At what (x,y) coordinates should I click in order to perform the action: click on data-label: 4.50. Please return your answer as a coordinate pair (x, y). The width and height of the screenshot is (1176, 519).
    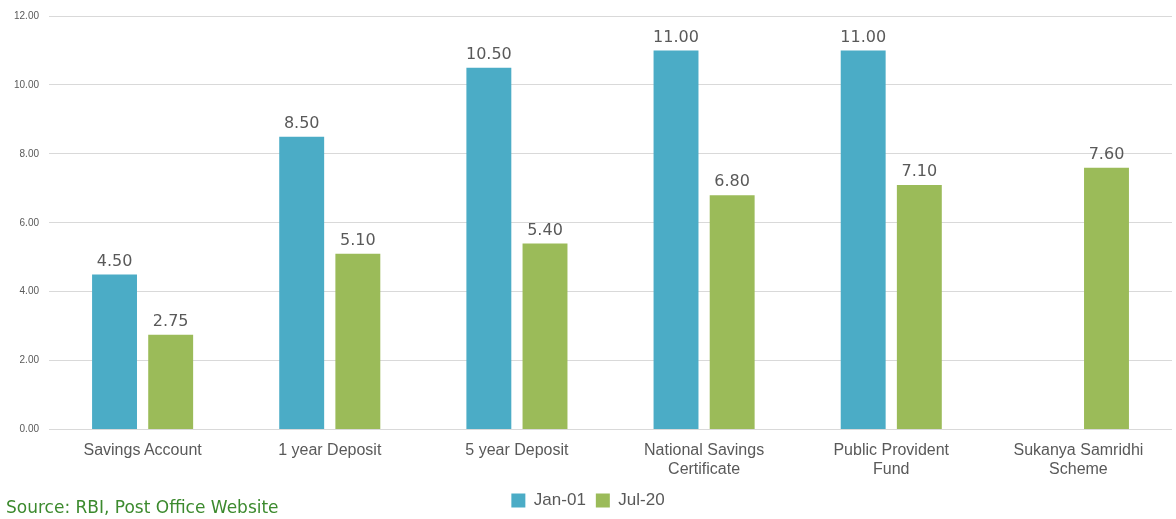
    Looking at the image, I should click on (114, 260).